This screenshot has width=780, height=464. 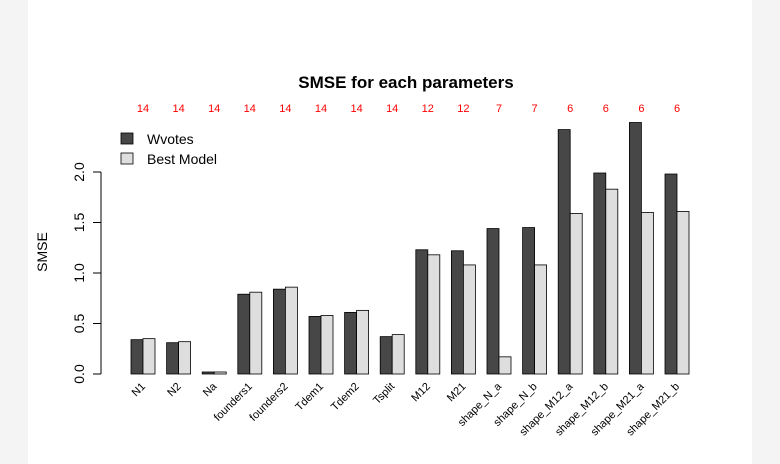 I want to click on legend-label-best-model: Best Model, so click(x=182, y=159).